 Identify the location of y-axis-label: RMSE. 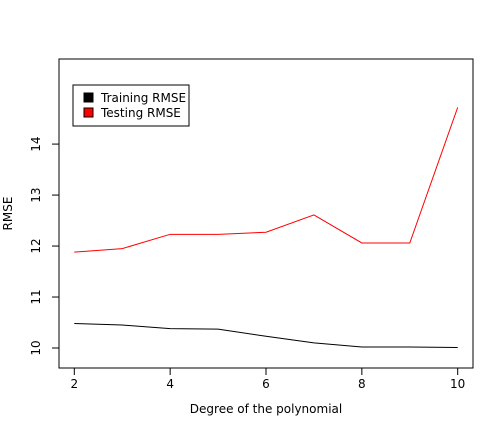
(8, 214).